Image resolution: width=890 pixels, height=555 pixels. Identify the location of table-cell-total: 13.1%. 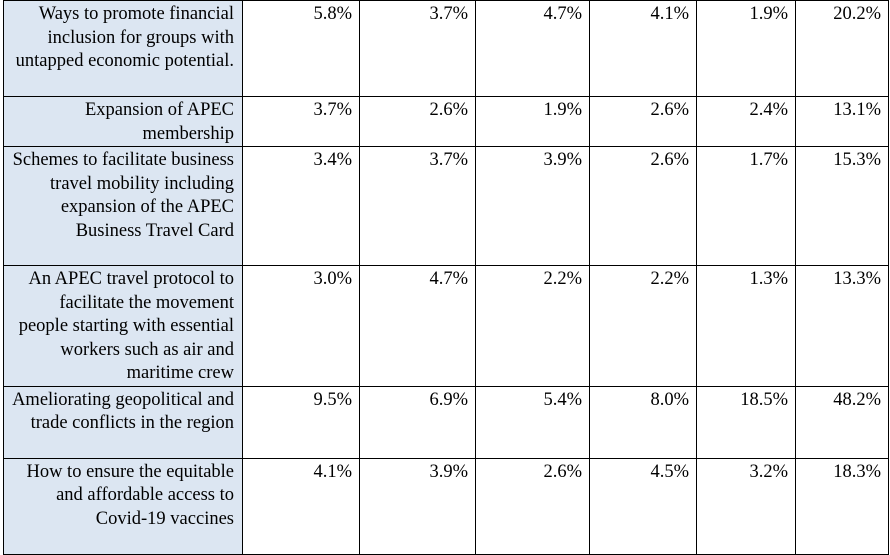
(842, 121).